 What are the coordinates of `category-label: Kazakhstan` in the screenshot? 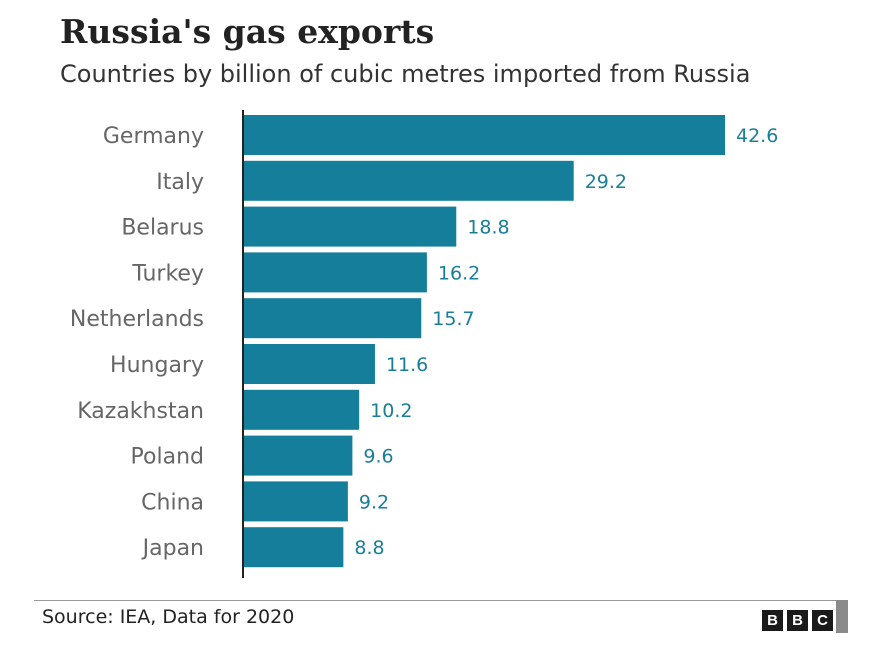 It's located at (140, 411).